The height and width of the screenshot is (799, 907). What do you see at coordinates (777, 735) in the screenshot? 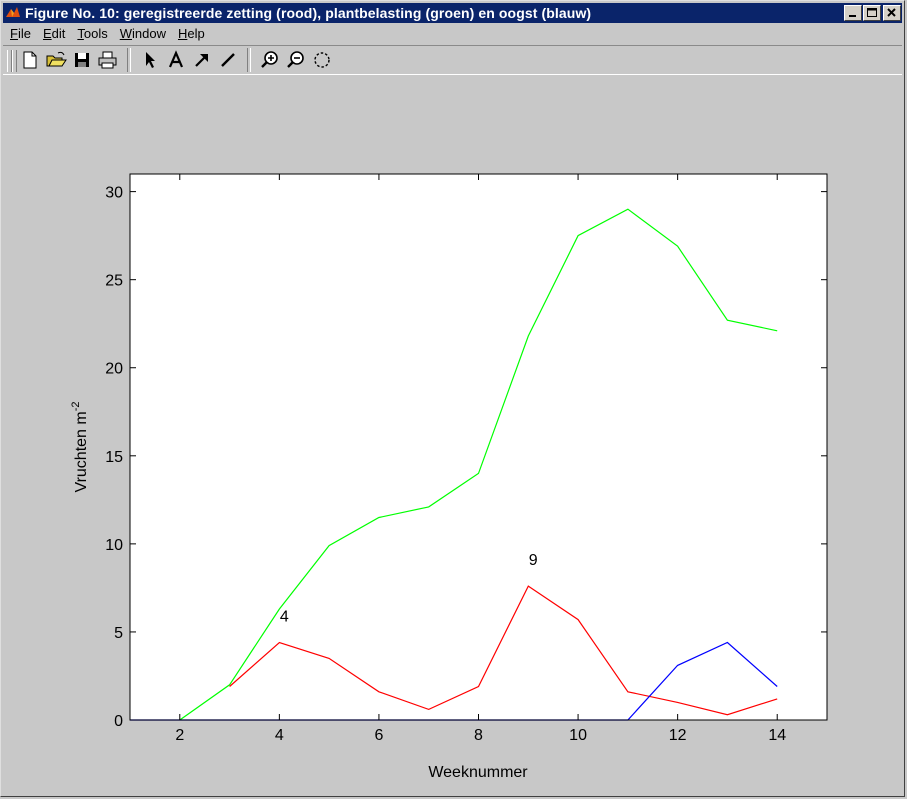
I see `x-tick-label: 14` at bounding box center [777, 735].